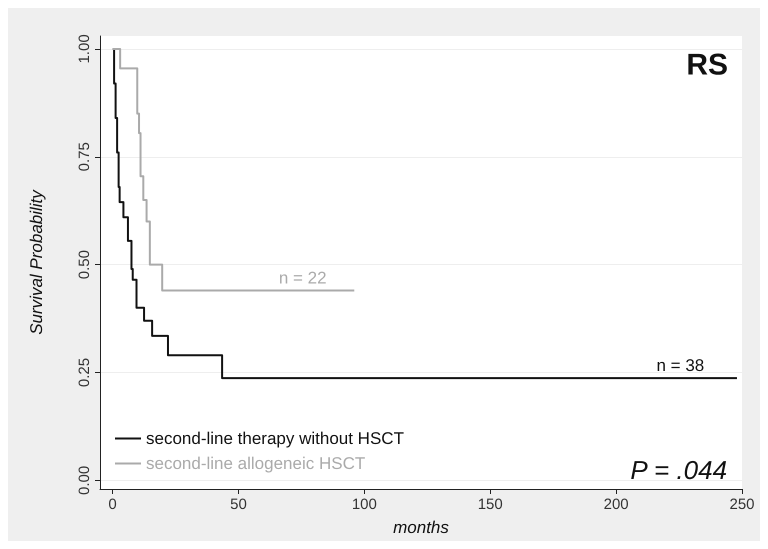  Describe the element at coordinates (275, 438) in the screenshot. I see `legend-label: second-line therapy without HSCT` at that location.